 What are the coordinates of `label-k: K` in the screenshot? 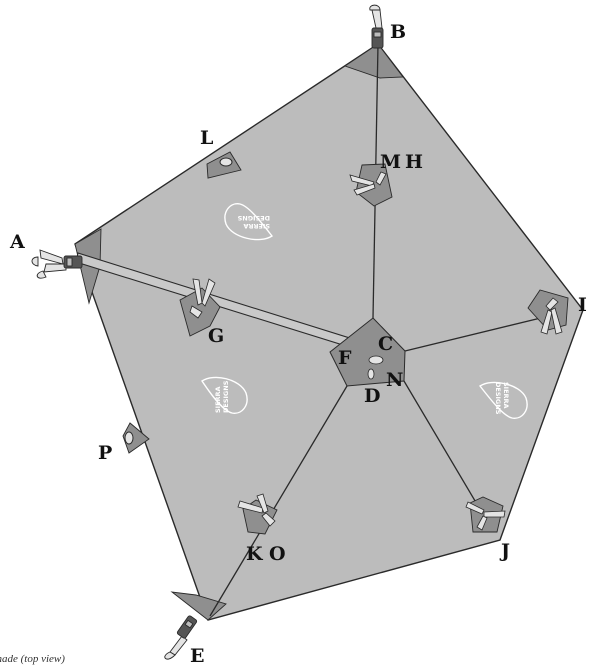 It's located at (255, 554).